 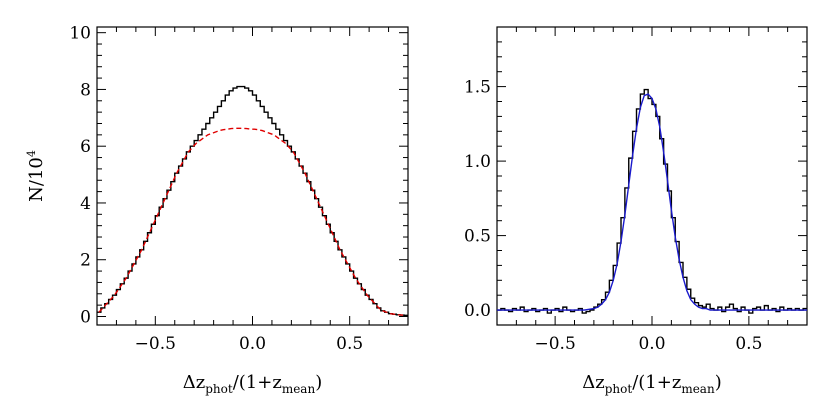 What do you see at coordinates (651, 384) in the screenshot?
I see `right-x-axis-label: Δzphot/(1+zmean)` at bounding box center [651, 384].